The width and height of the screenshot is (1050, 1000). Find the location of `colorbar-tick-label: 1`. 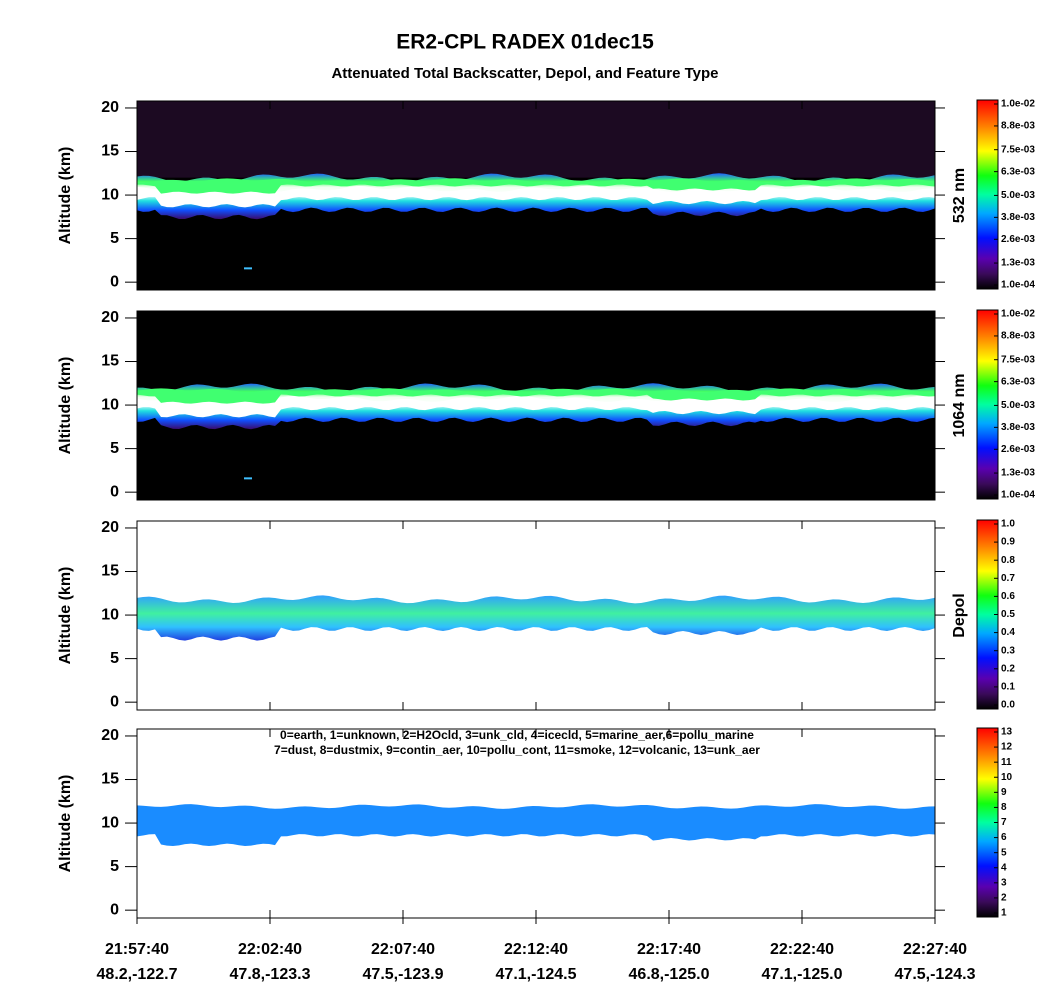

colorbar-tick-label: 1 is located at coordinates (1004, 913).